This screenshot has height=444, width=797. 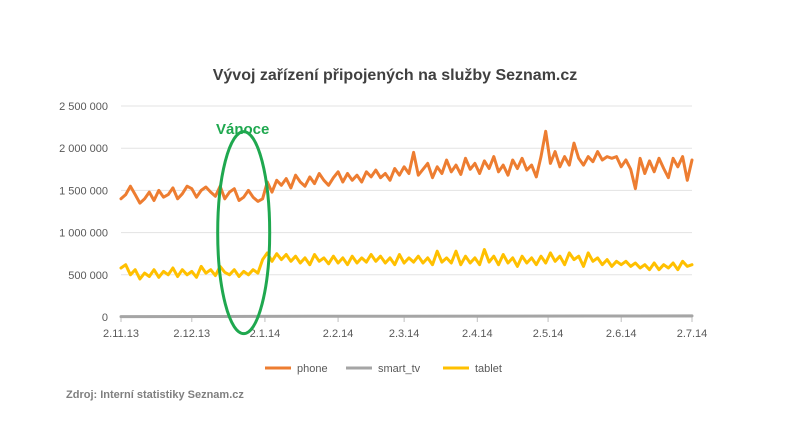 What do you see at coordinates (477, 334) in the screenshot?
I see `x-tick-label: 2.4.14` at bounding box center [477, 334].